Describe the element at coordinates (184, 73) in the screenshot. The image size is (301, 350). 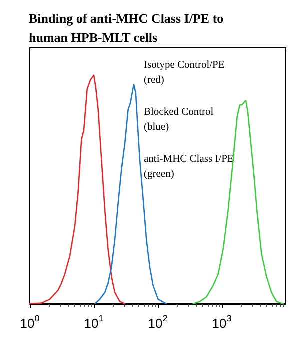
I see `annotation: Isotype Control/PE (red)` at that location.